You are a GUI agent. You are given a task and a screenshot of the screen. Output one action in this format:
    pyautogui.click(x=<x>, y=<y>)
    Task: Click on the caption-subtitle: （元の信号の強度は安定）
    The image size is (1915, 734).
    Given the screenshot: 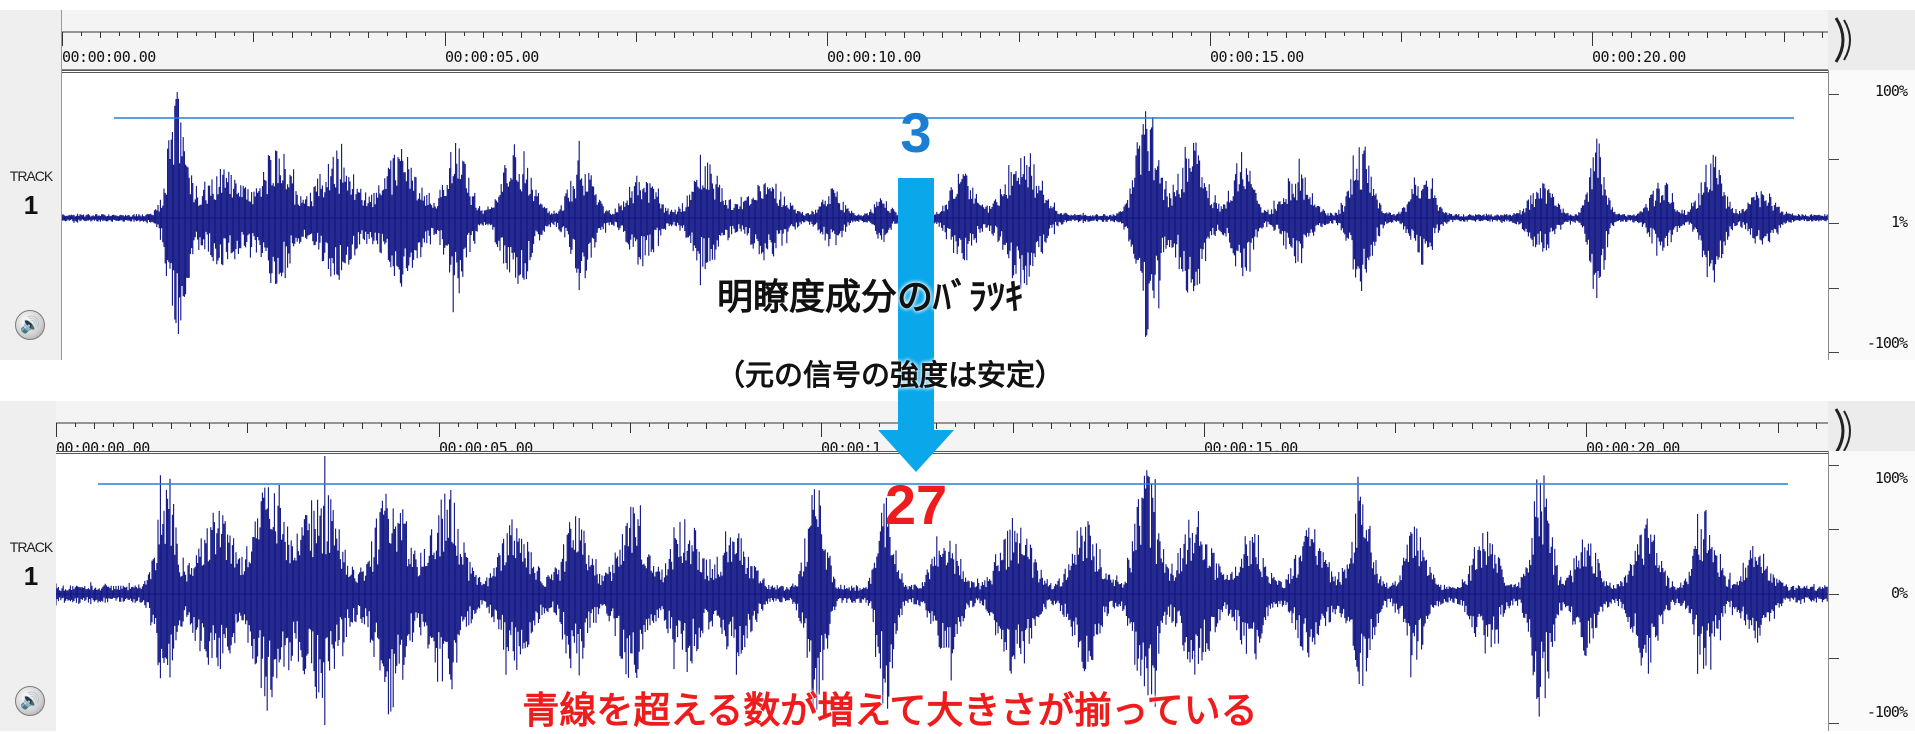 What is the action you would take?
    pyautogui.click(x=889, y=375)
    